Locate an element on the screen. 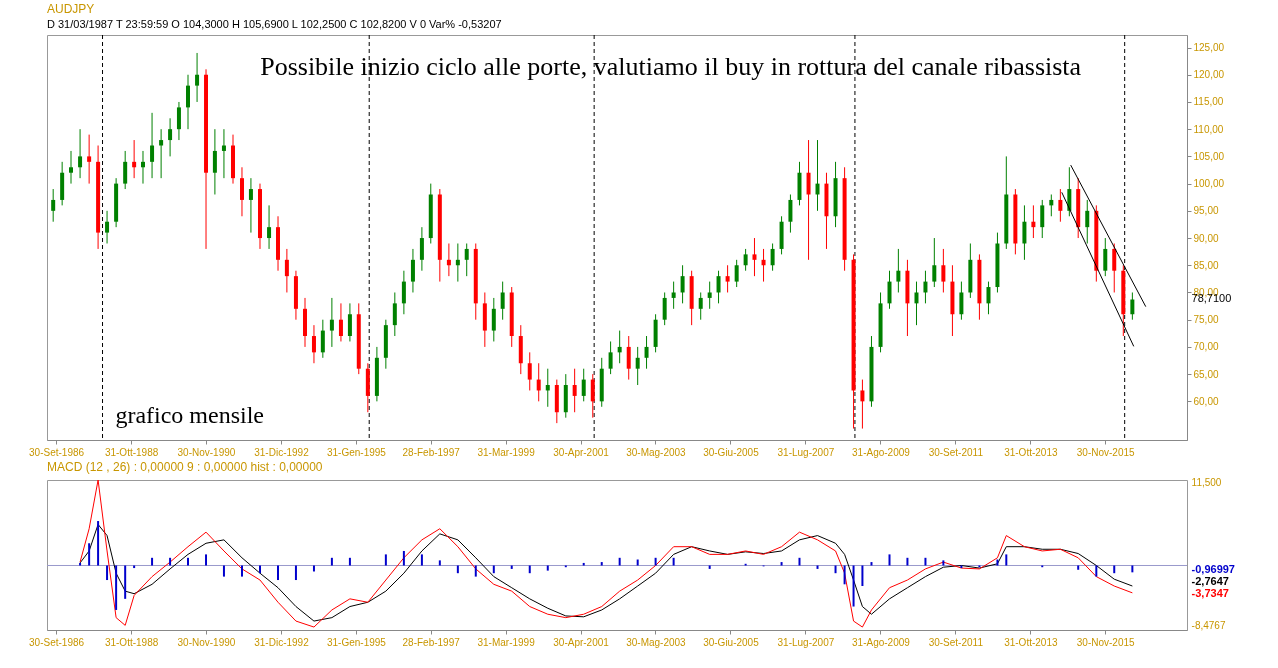 The width and height of the screenshot is (1278, 668). text: -0,96997 is located at coordinates (1213, 569).